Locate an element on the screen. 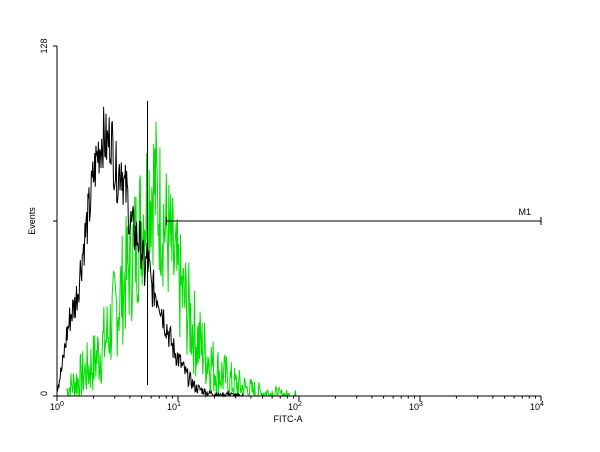  marker-m1-label: M1 is located at coordinates (524, 212).